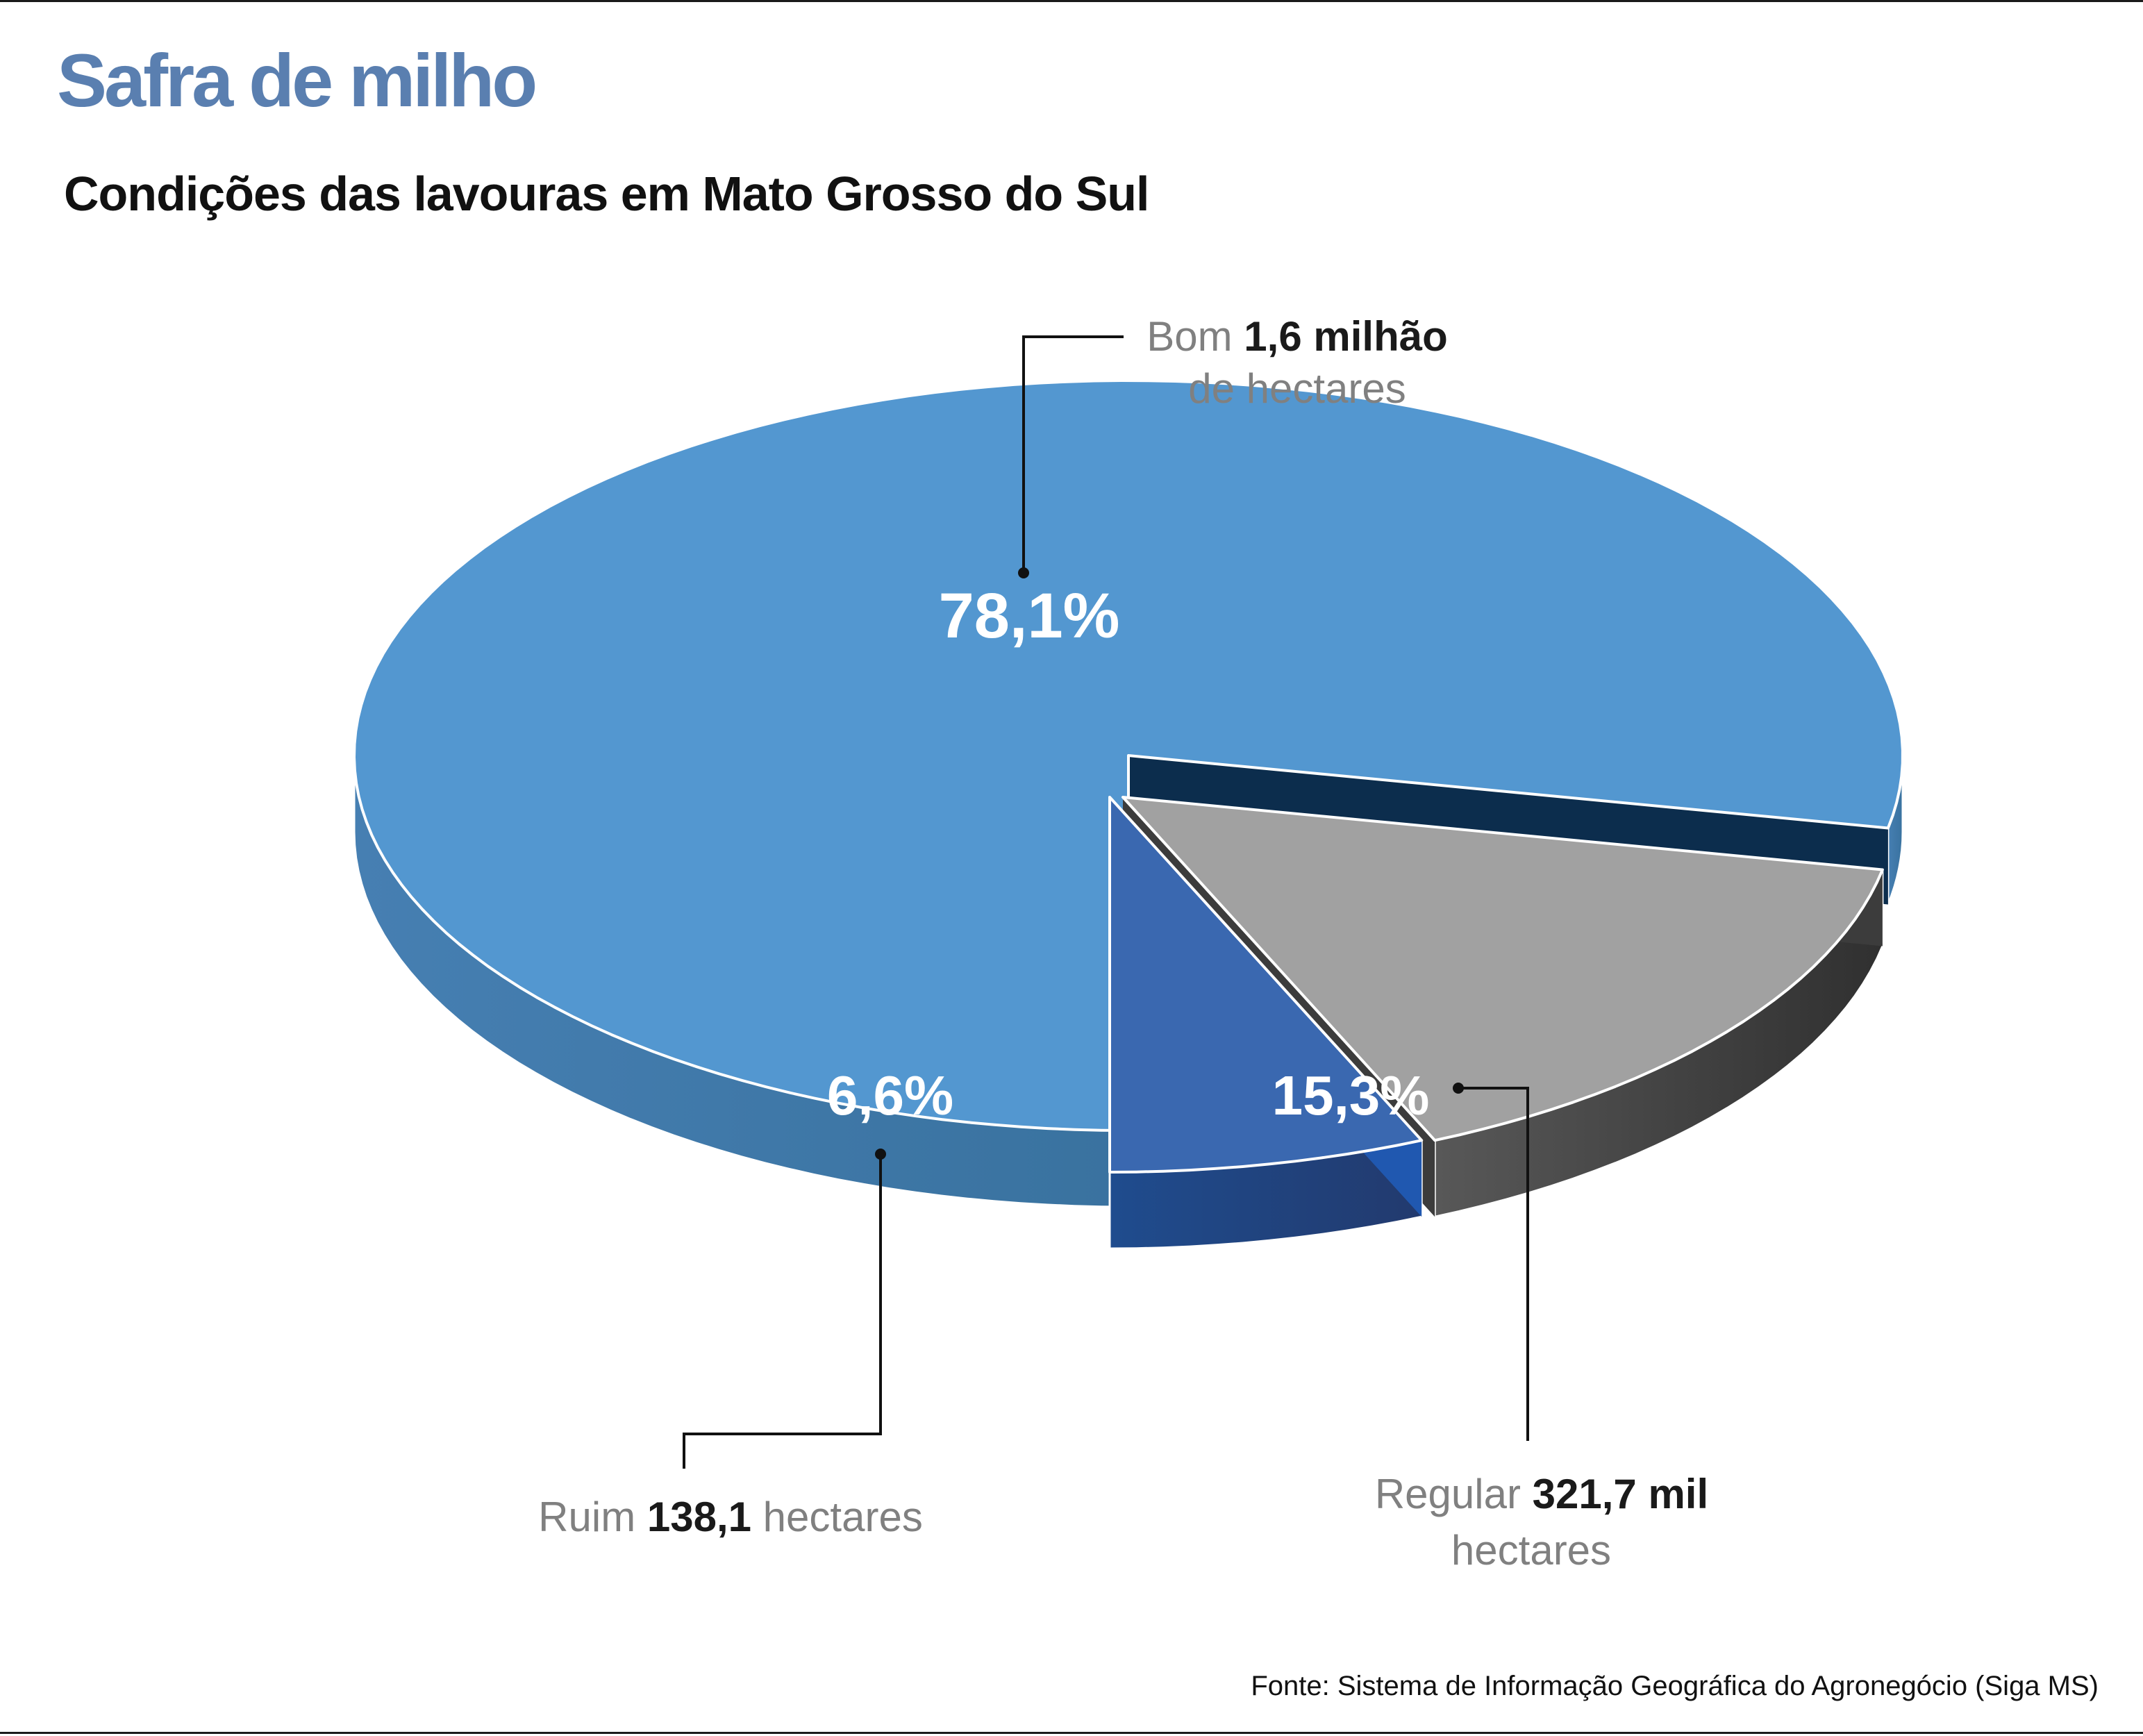 This screenshot has width=2143, height=1736. I want to click on slice-ruim, so click(1266, 985).